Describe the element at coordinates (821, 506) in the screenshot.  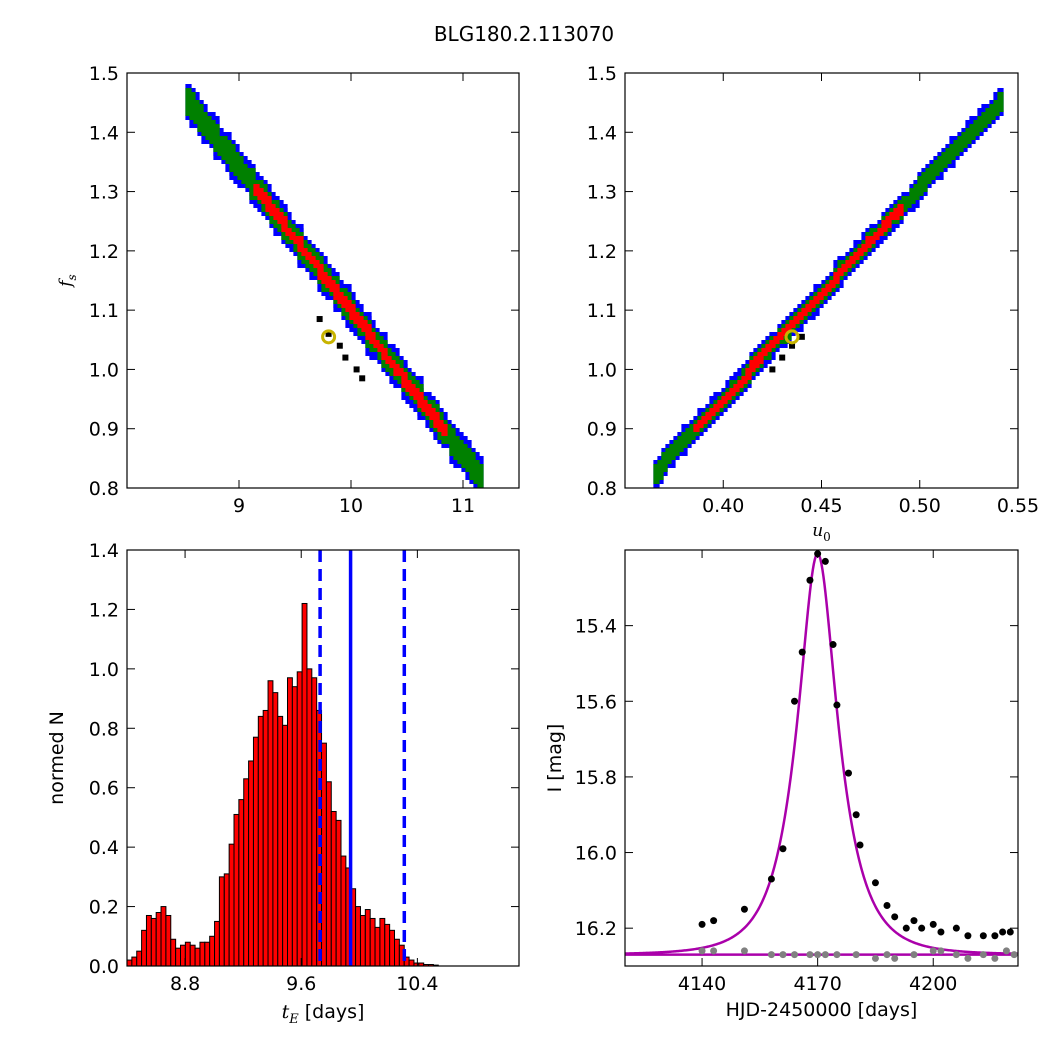
I see `x-tick-label: 0.45` at that location.